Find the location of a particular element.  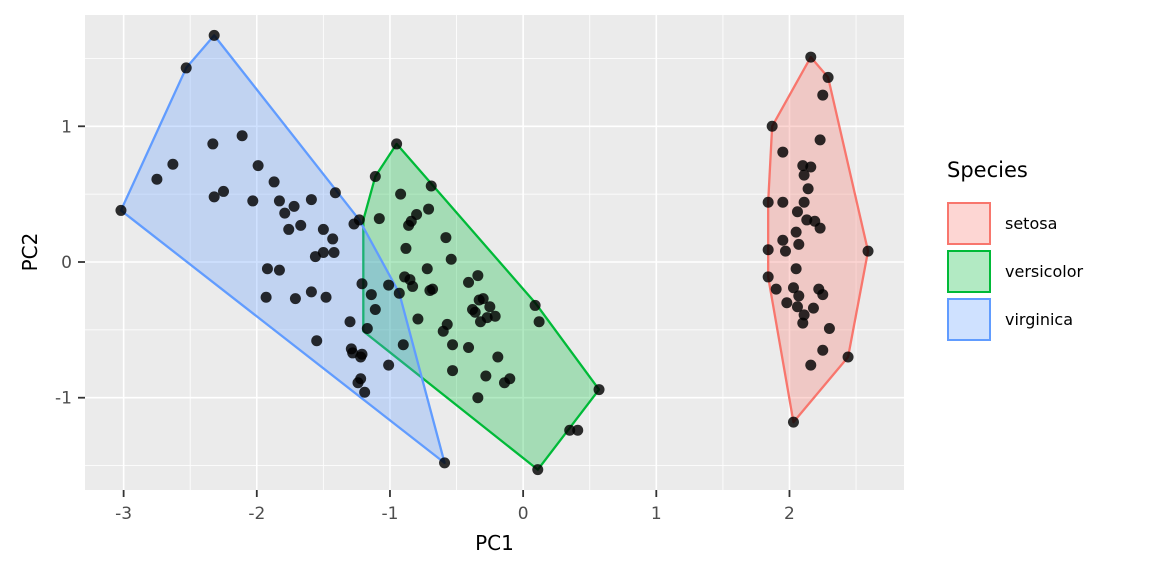

legend-items: setosa versicolor virginica is located at coordinates (1015, 271).